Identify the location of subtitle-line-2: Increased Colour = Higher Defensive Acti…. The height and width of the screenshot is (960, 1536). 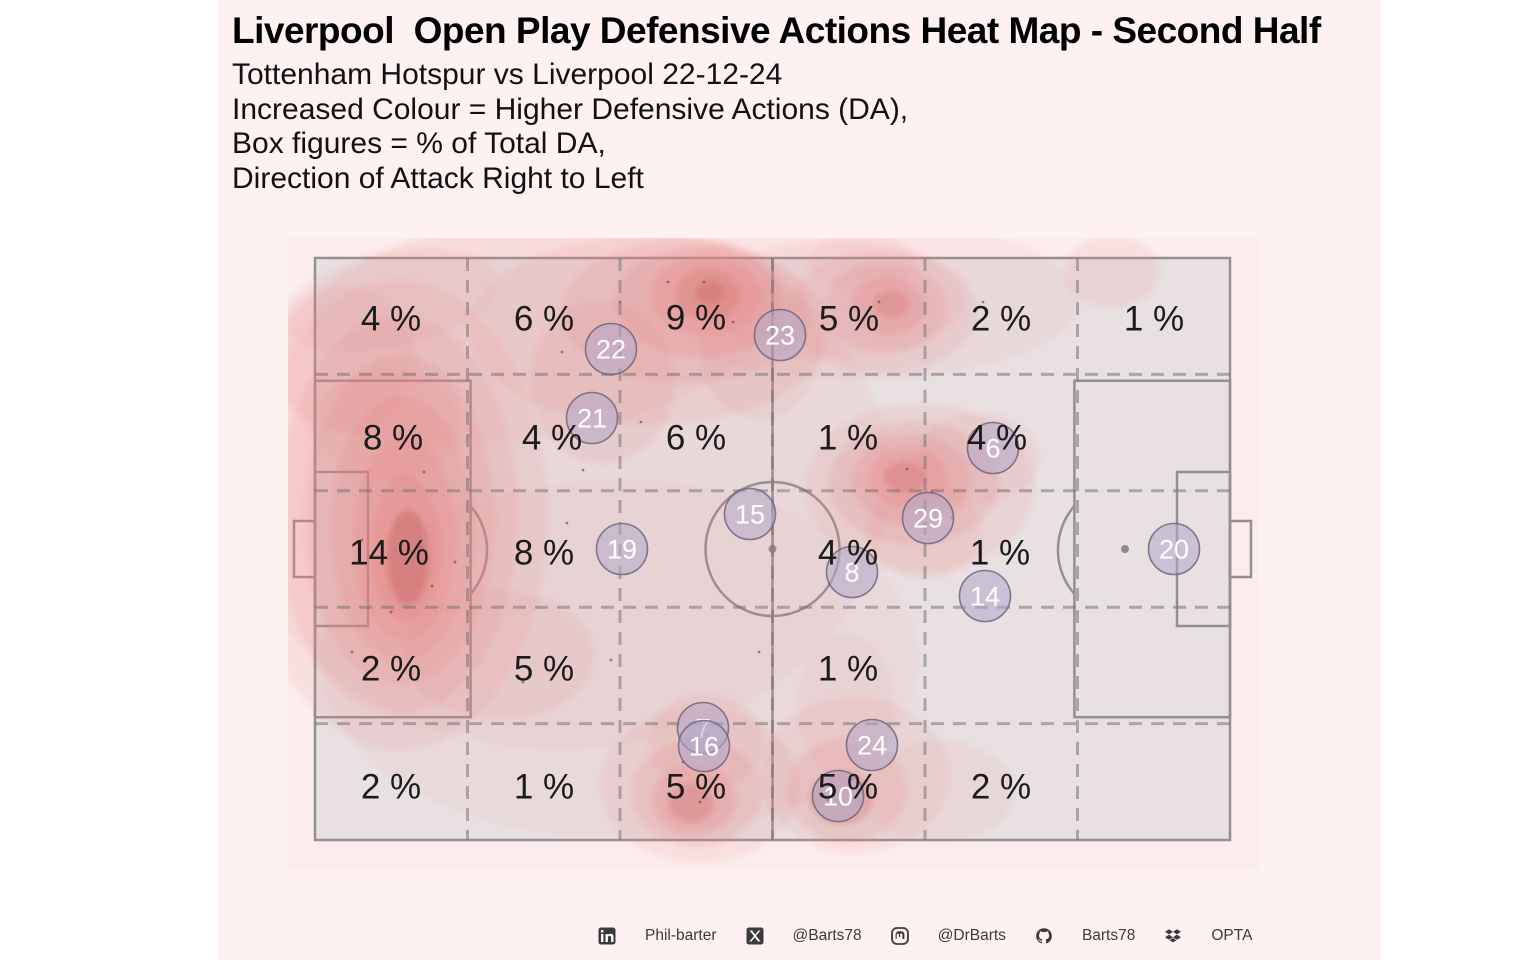
(570, 109).